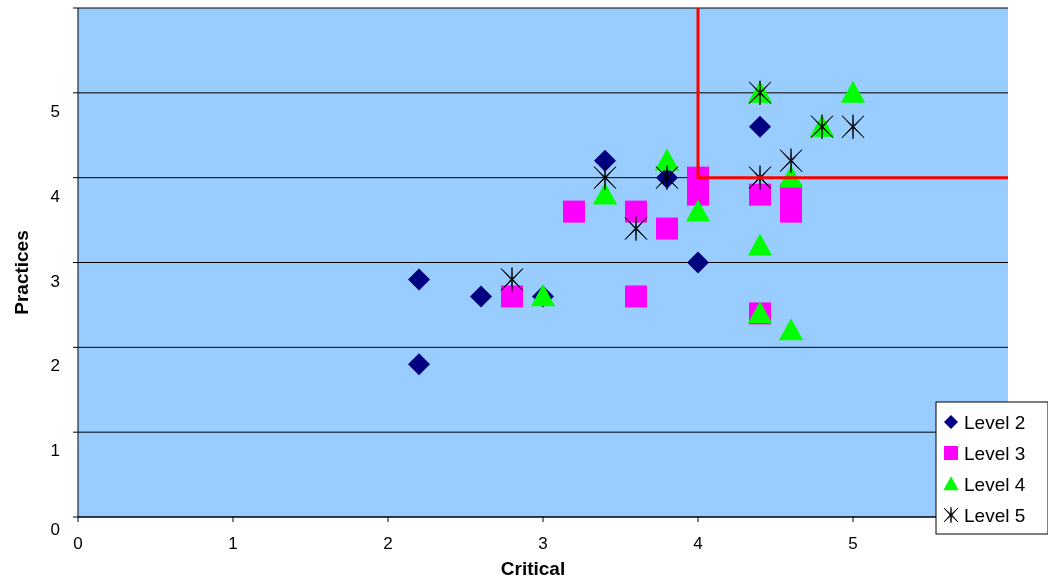 The image size is (1048, 583). I want to click on y-tick-label: 4, so click(55, 196).